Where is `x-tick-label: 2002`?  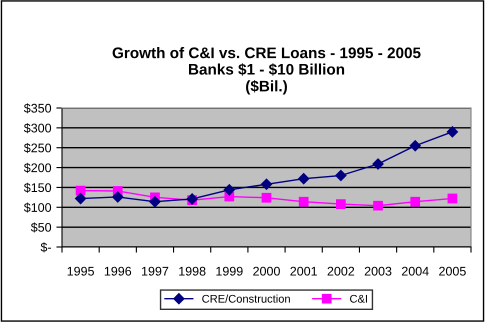 x-tick-label: 2002 is located at coordinates (341, 271).